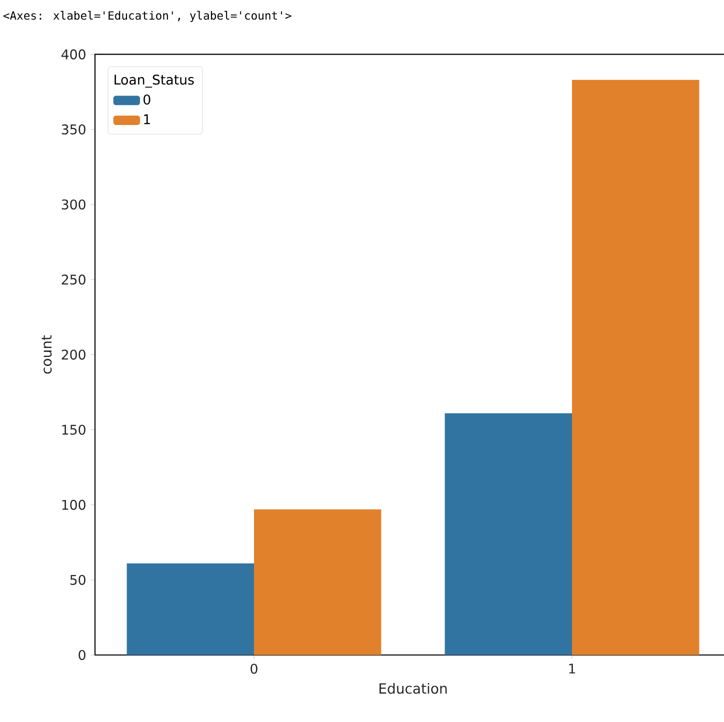  What do you see at coordinates (82, 655) in the screenshot?
I see `y-tick-label: 0` at bounding box center [82, 655].